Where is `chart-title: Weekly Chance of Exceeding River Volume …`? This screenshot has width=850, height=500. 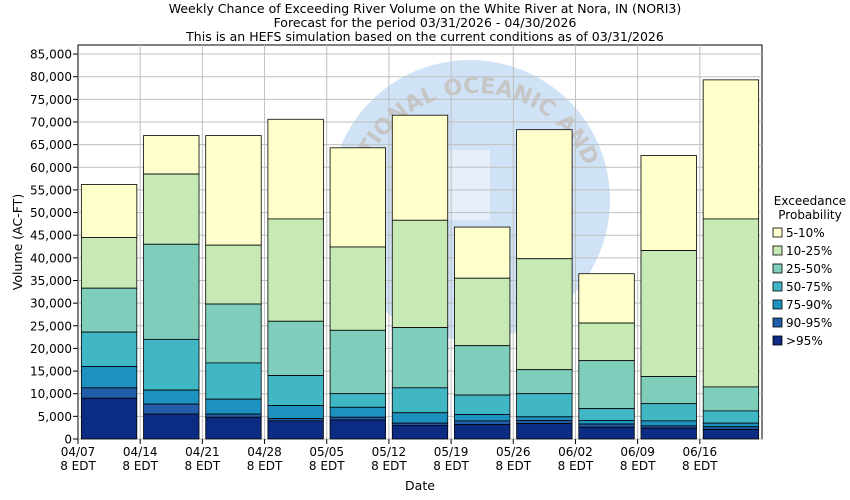
chart-title: Weekly Chance of Exceeding River Volume … is located at coordinates (425, 22).